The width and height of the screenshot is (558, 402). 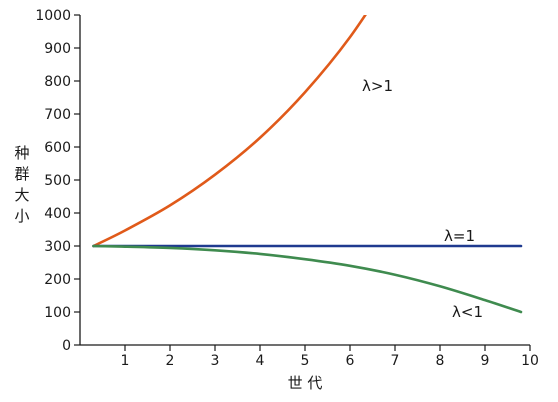 I want to click on y-tick-label: 500, so click(x=57, y=181).